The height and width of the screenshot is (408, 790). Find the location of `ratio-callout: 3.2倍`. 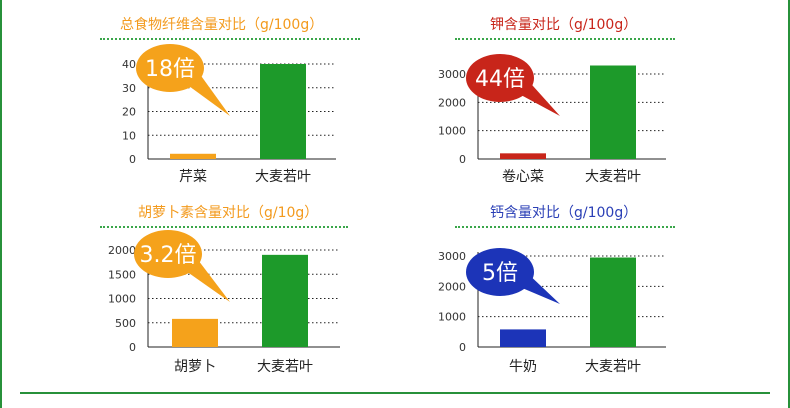

ratio-callout: 3.2倍 is located at coordinates (182, 266).